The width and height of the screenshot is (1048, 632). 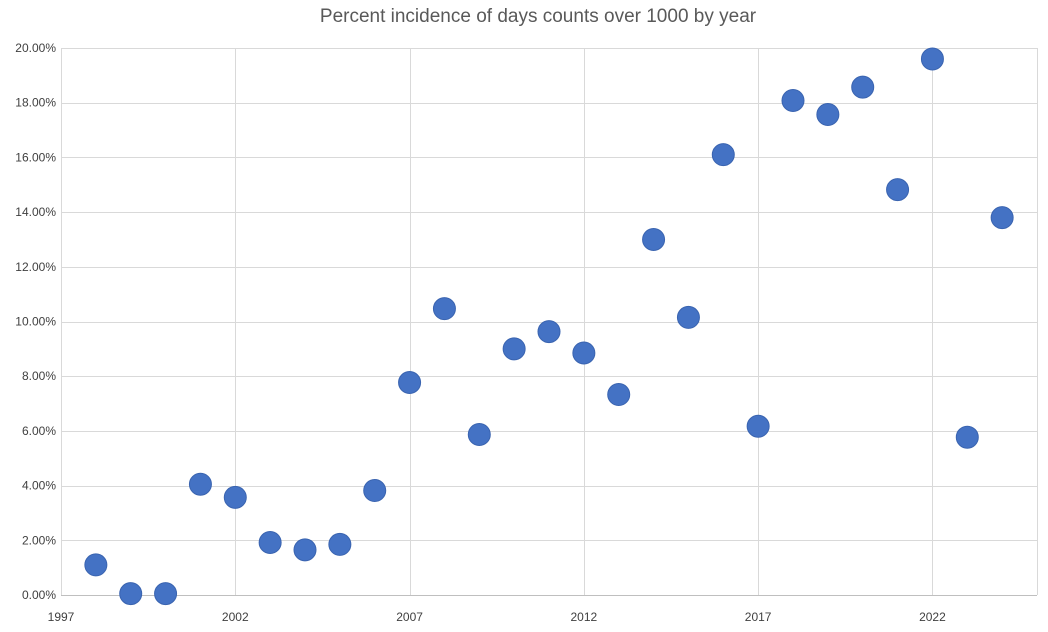 I want to click on x-tick-label: 2012, so click(x=584, y=617).